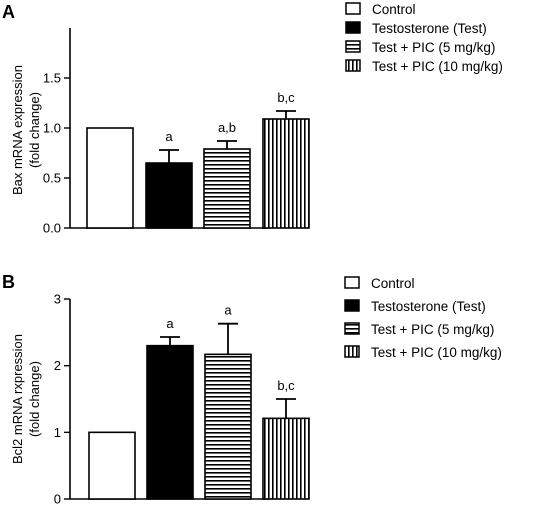 This screenshot has height=507, width=533. I want to click on y-tick-label: 0, so click(57, 499).